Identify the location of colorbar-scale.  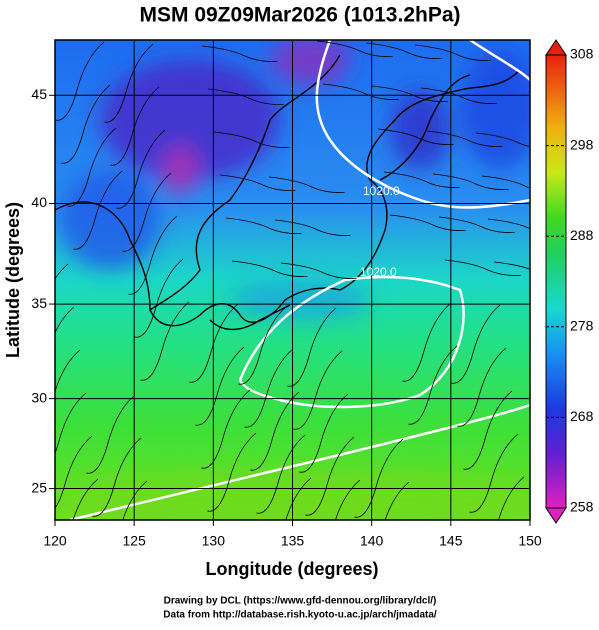
(556, 281).